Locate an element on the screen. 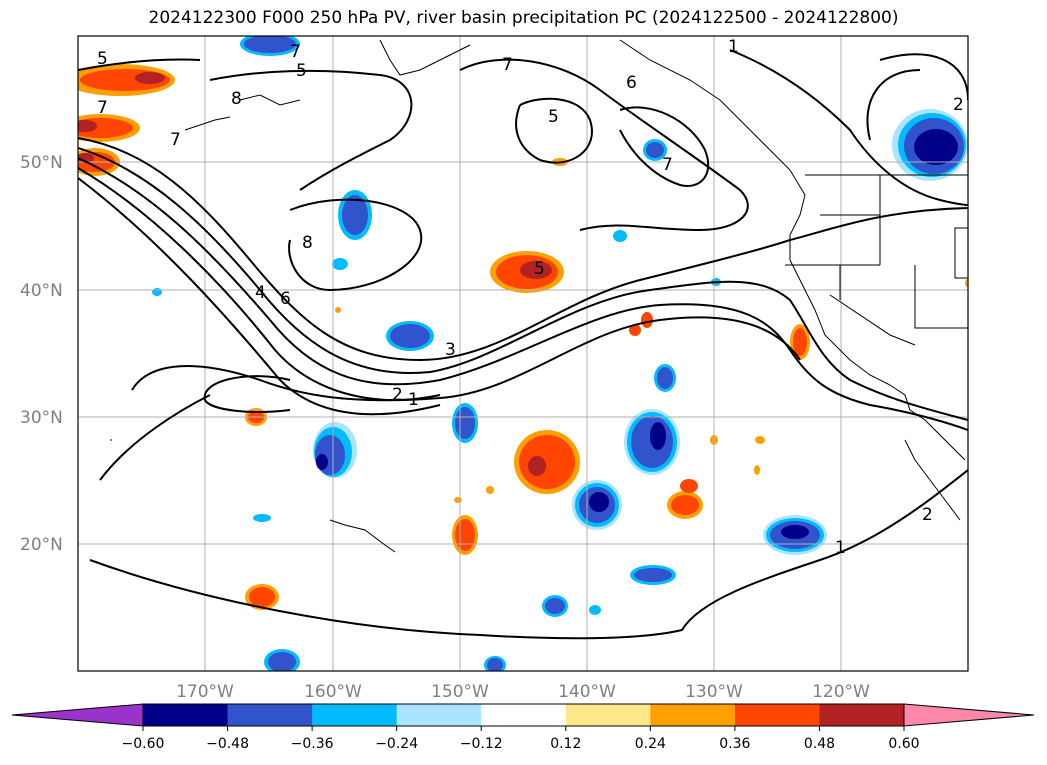 This screenshot has height=765, width=1047. lon-label-130w: 130°W is located at coordinates (714, 692).